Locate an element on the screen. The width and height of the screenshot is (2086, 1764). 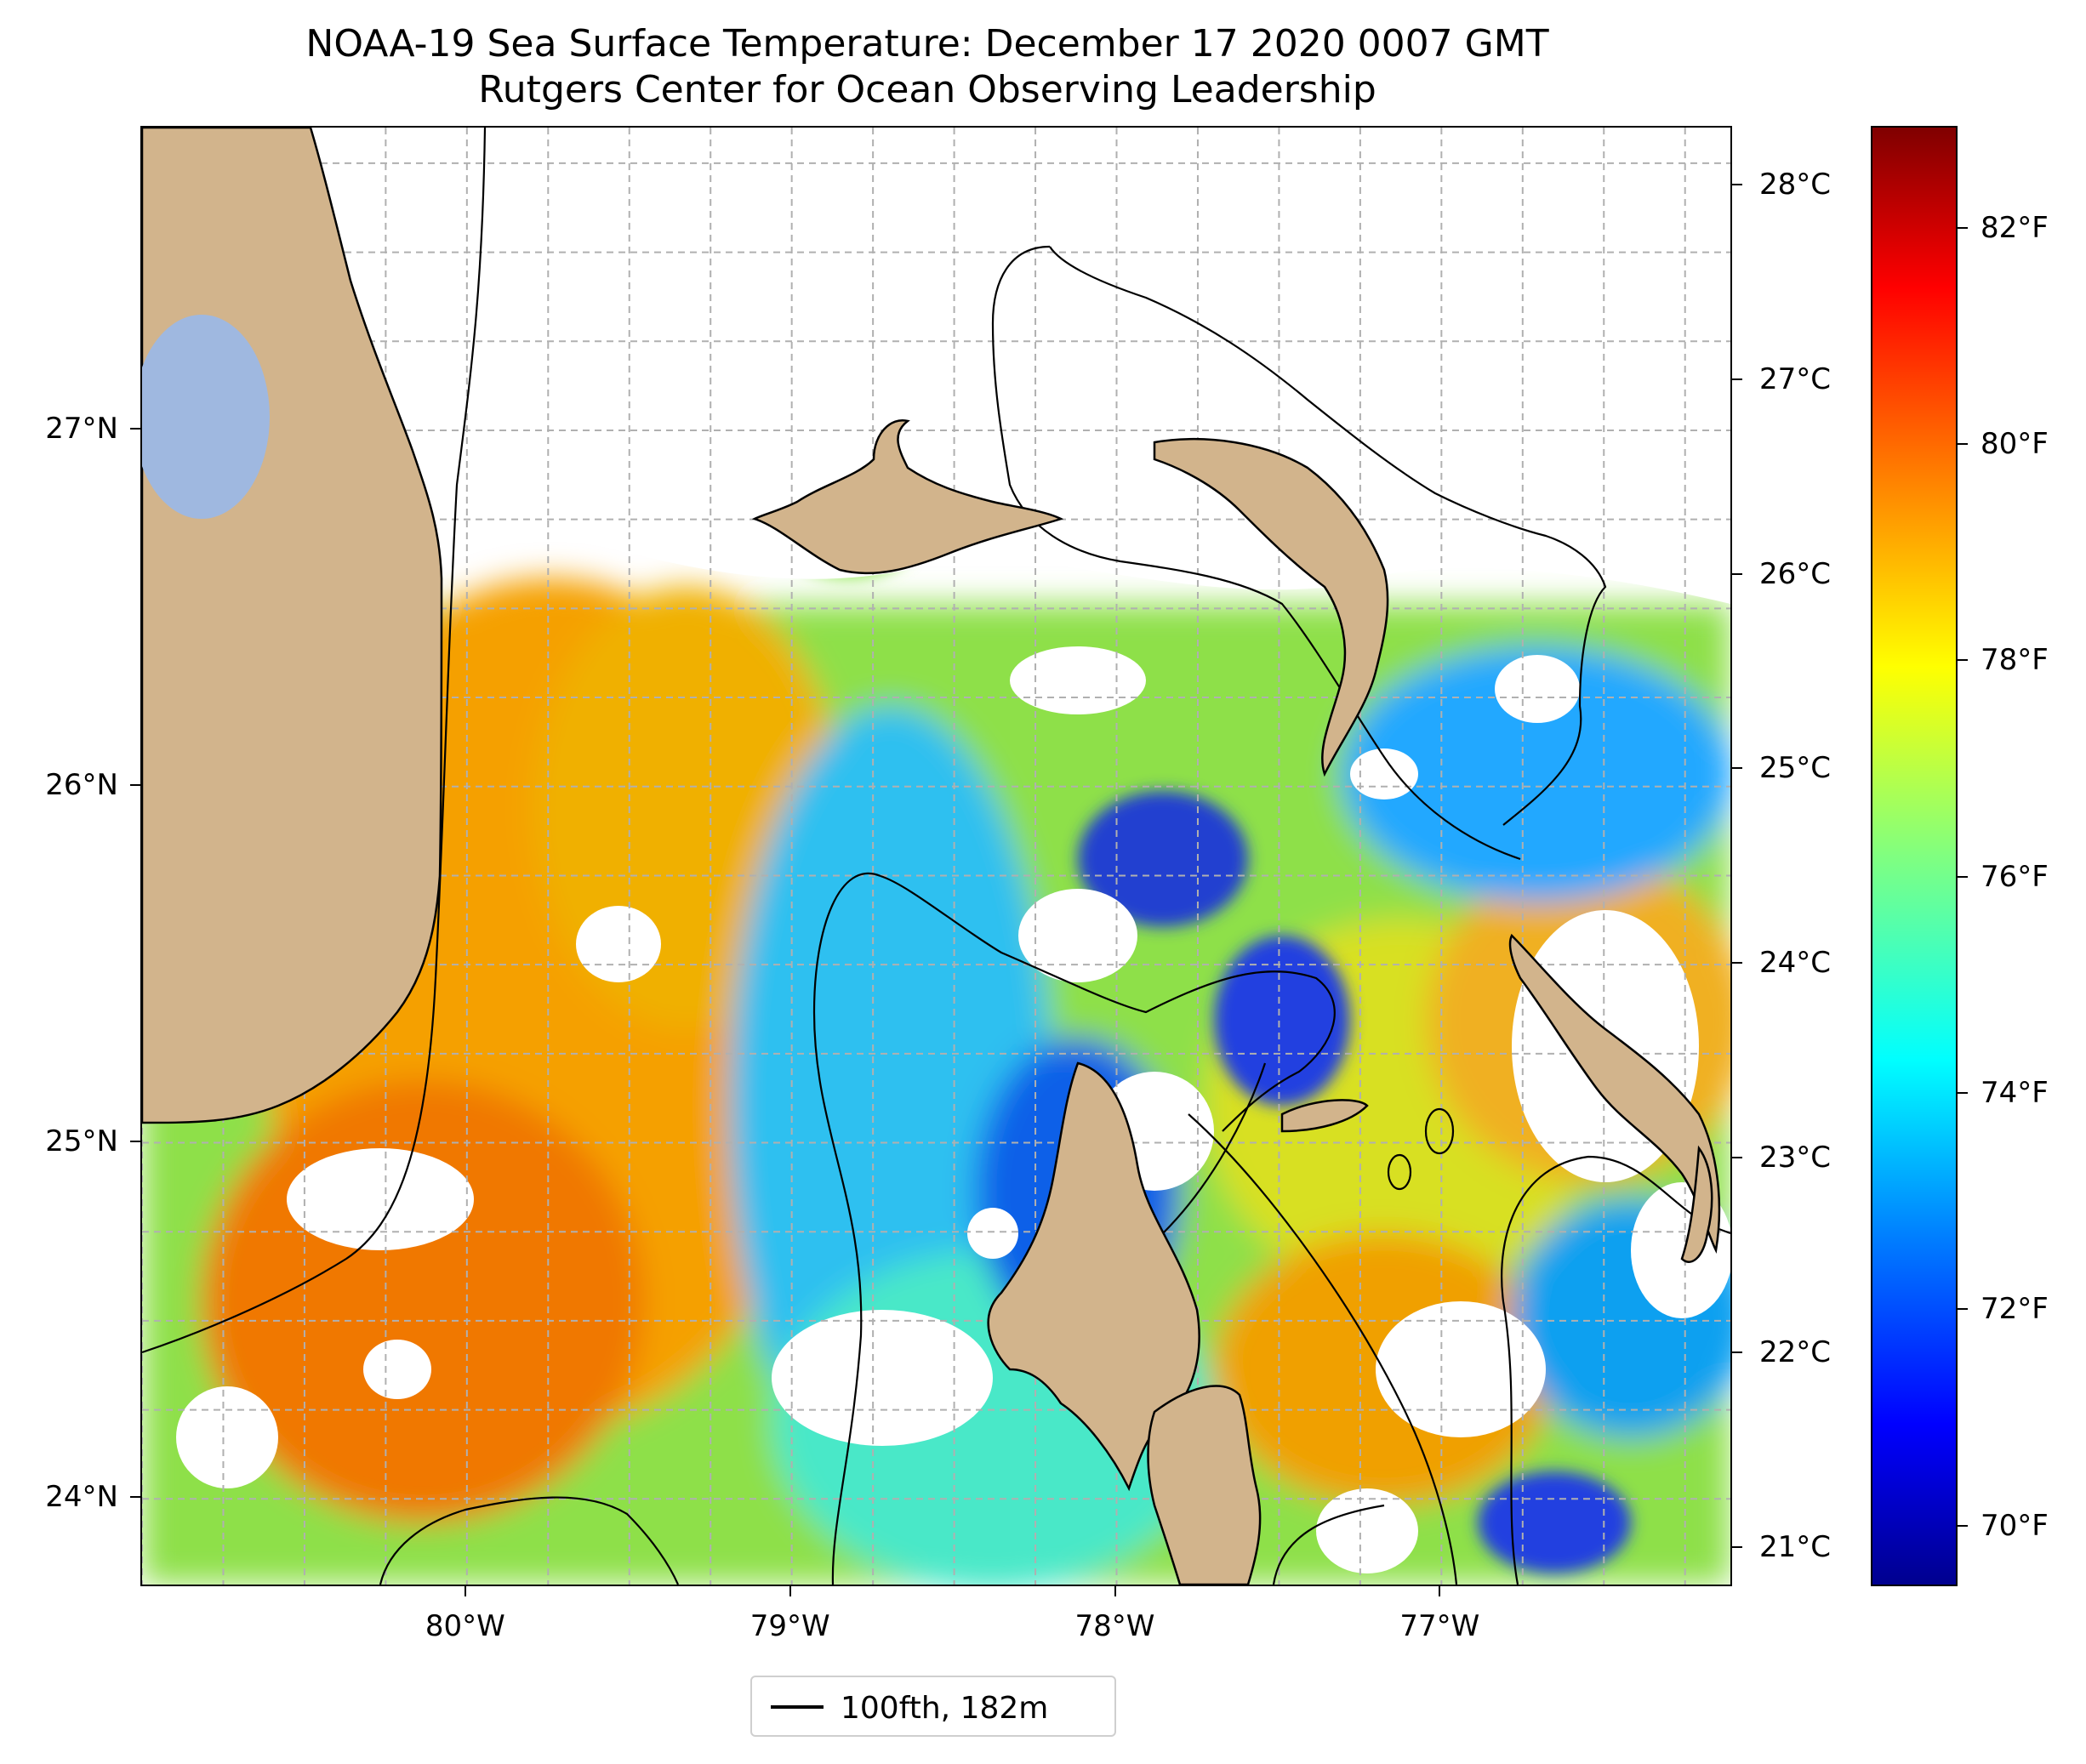
lon-tick-label: 80°W is located at coordinates (465, 1626).